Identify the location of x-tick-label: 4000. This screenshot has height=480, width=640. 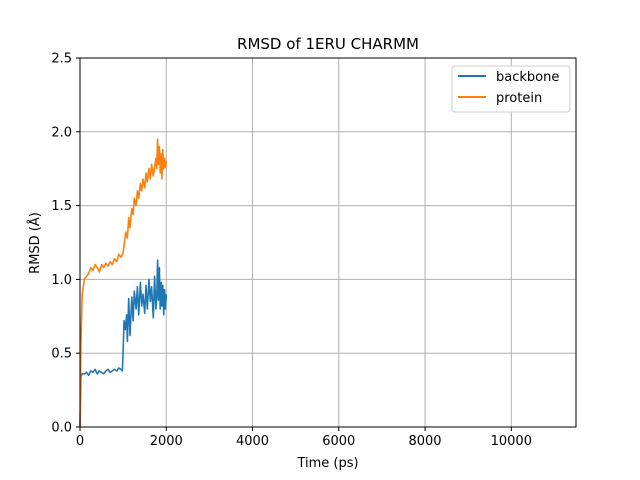
(252, 441).